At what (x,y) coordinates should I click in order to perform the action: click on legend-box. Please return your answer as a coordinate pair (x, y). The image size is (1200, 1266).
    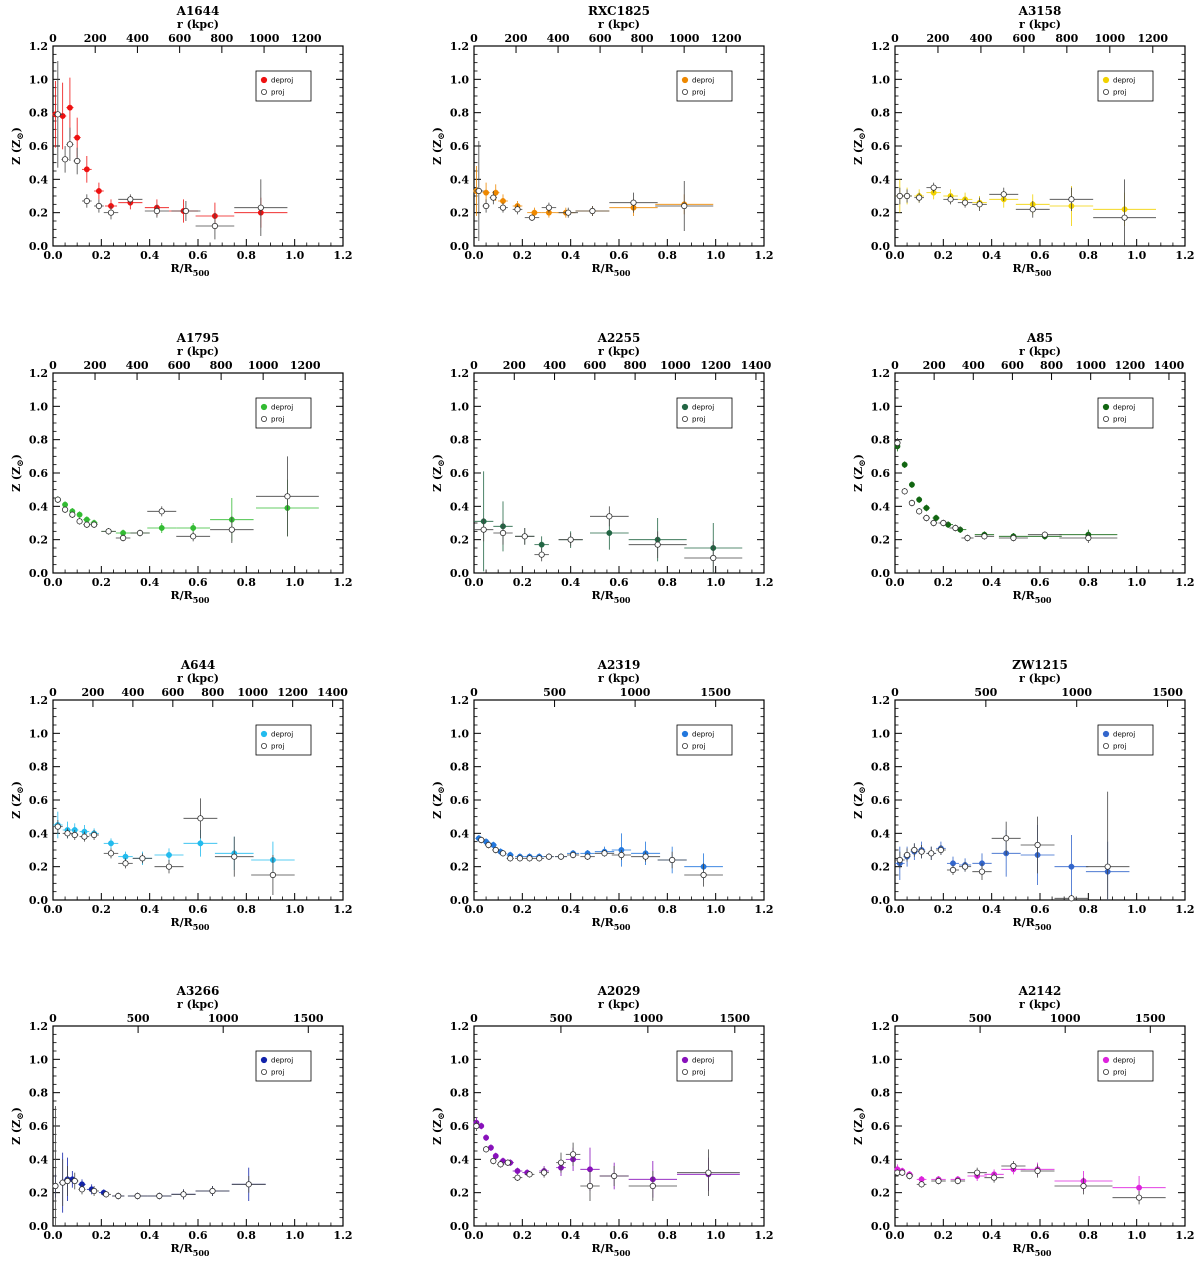
    Looking at the image, I should click on (1125, 1066).